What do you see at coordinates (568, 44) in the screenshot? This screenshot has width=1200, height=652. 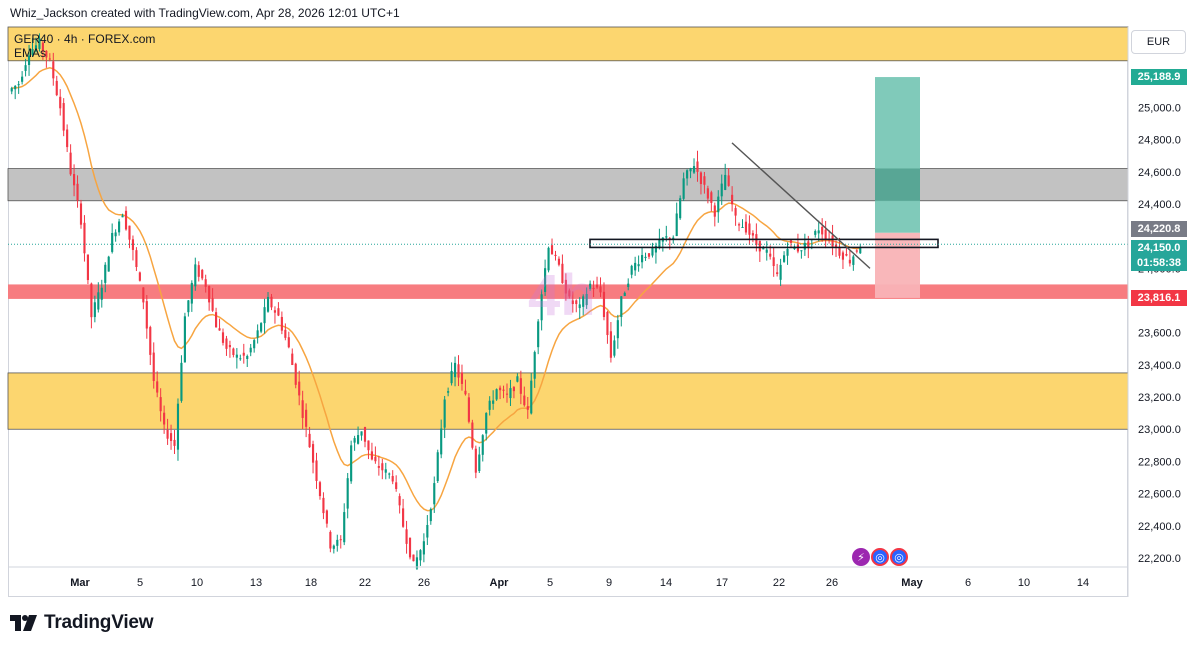 I see `zone-upper-supply` at bounding box center [568, 44].